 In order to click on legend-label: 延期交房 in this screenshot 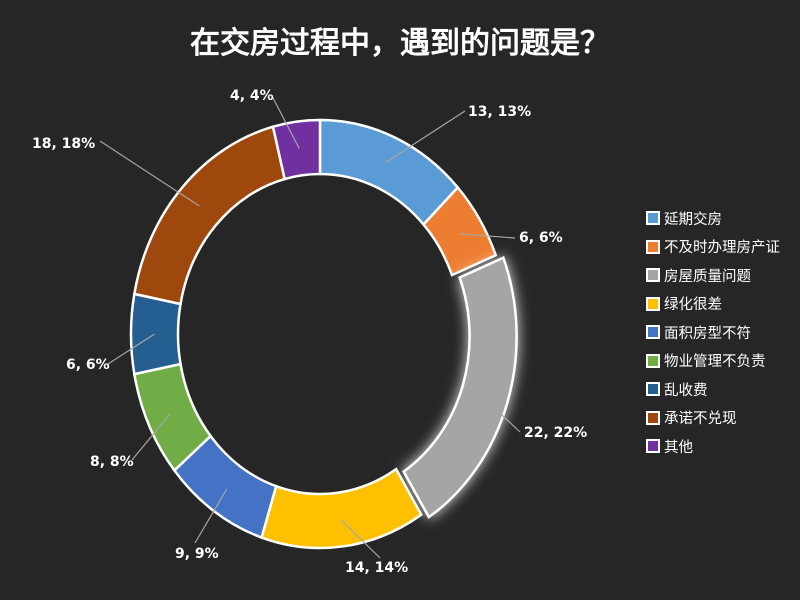, I will do `click(693, 219)`.